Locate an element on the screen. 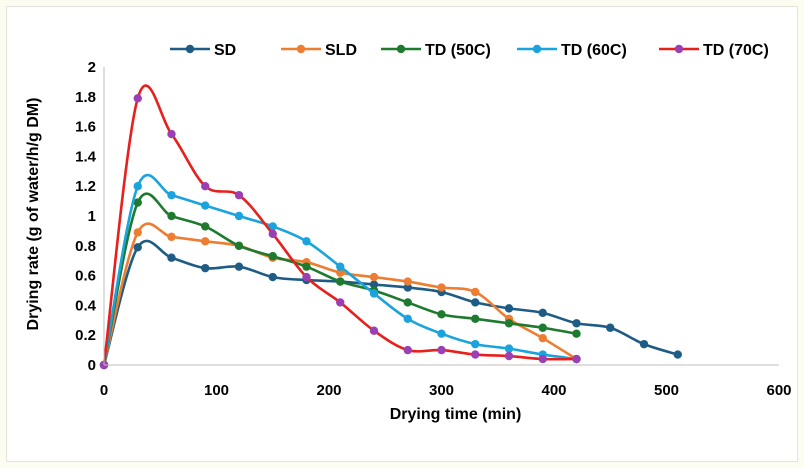 The image size is (804, 468). legend-label-td-70c: TD (70C) is located at coordinates (736, 50).